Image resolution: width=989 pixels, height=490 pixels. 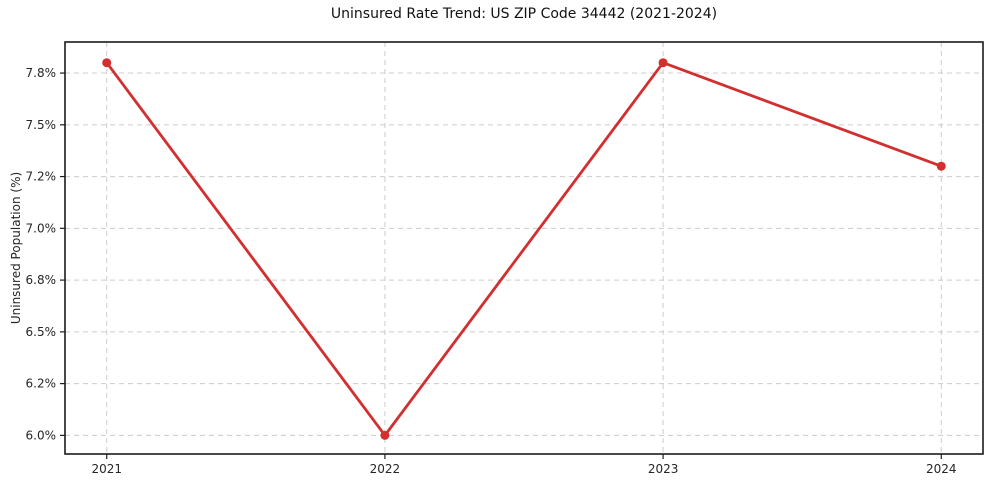 What do you see at coordinates (663, 469) in the screenshot?
I see `x-tick-label: 2023` at bounding box center [663, 469].